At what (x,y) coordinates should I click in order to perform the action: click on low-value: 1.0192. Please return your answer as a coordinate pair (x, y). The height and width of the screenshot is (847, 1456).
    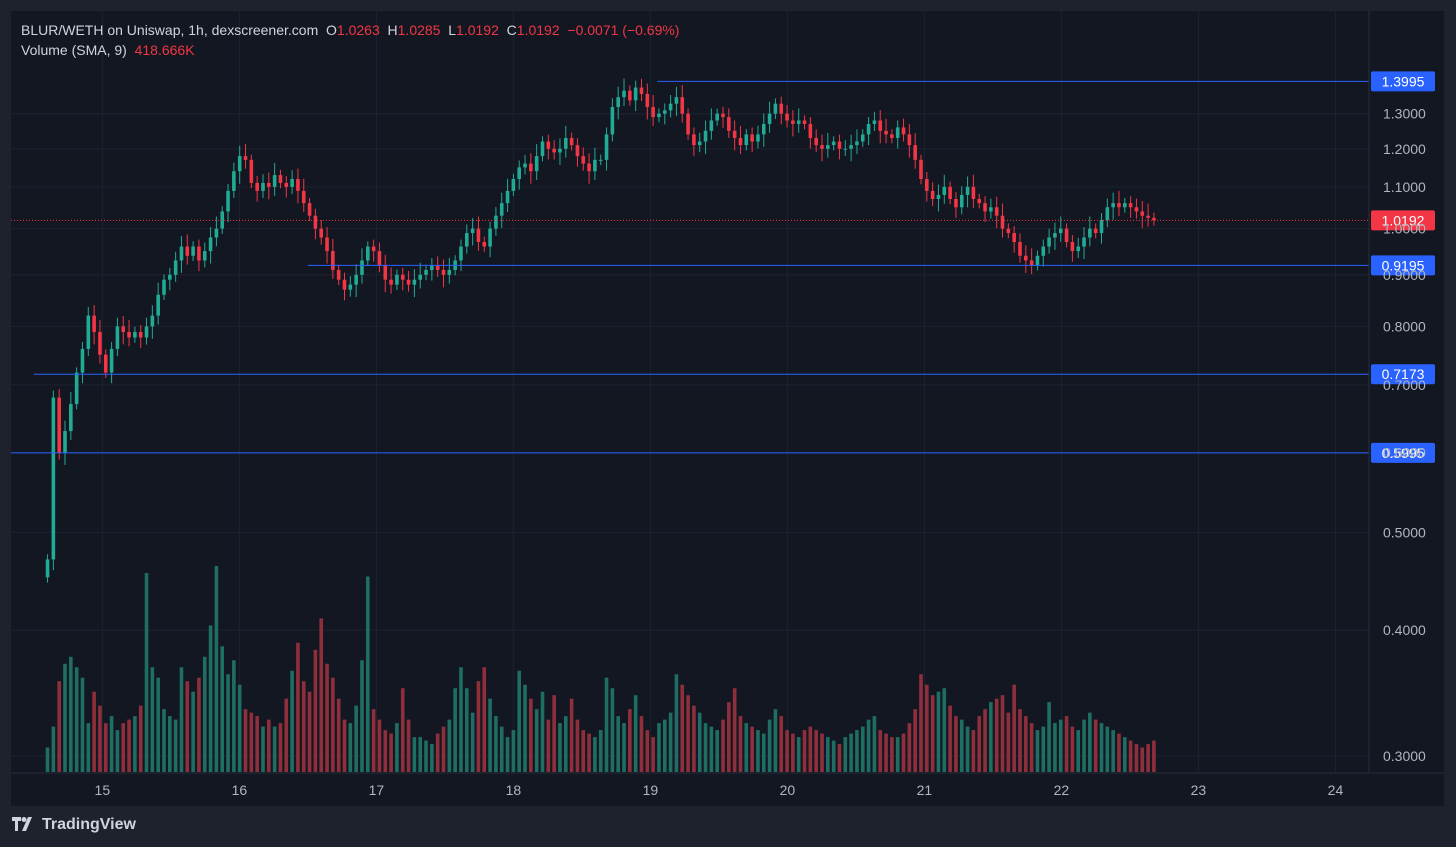
    Looking at the image, I should click on (477, 30).